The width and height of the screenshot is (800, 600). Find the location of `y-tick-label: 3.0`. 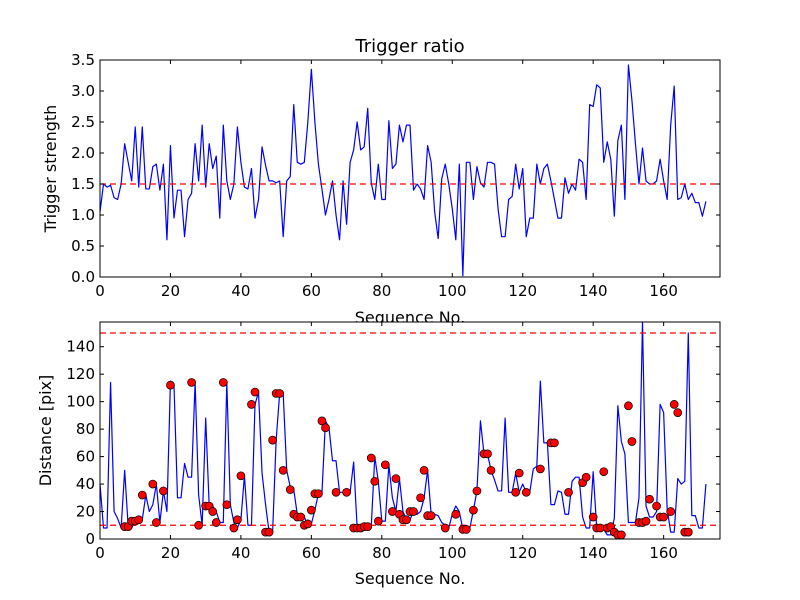

y-tick-label: 3.0 is located at coordinates (83, 91).